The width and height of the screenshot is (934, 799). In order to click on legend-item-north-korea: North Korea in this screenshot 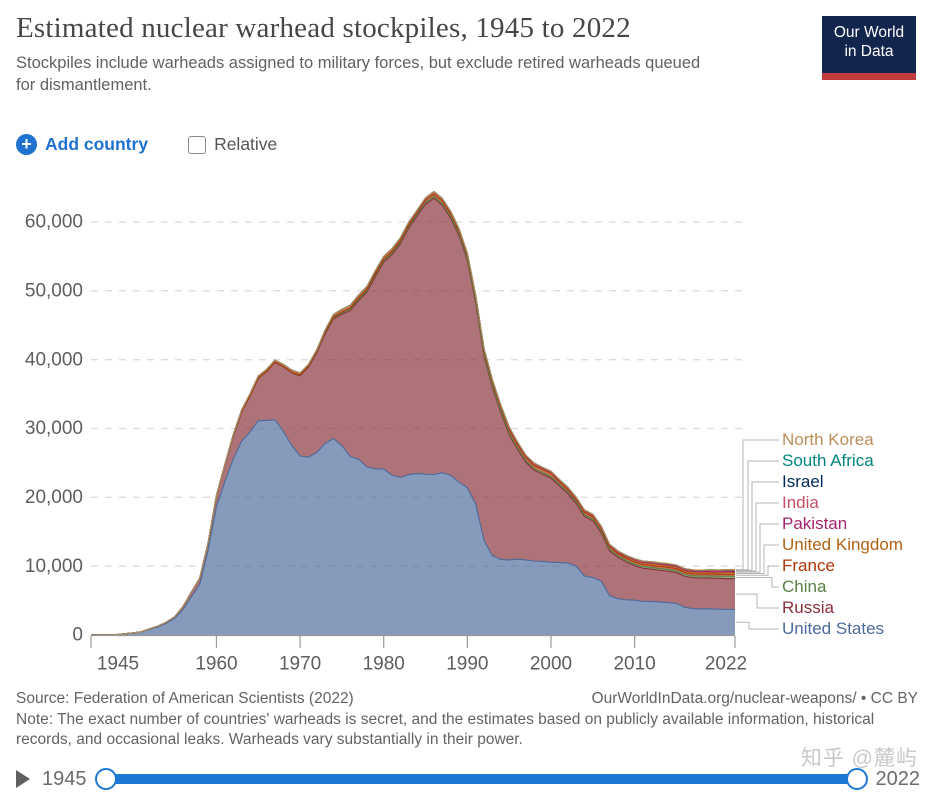, I will do `click(828, 439)`.